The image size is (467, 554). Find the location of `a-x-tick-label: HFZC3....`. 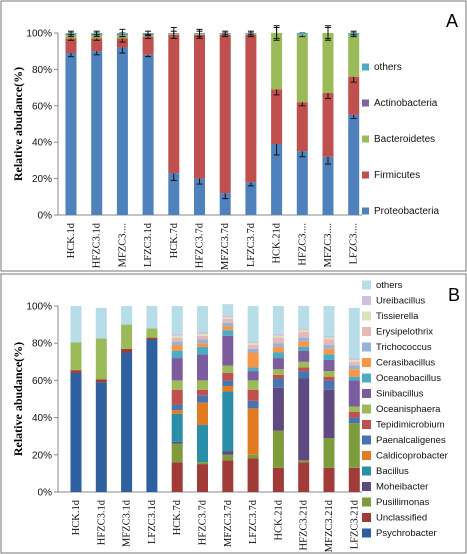

a-x-tick-label: HFZC3.... is located at coordinates (302, 244).